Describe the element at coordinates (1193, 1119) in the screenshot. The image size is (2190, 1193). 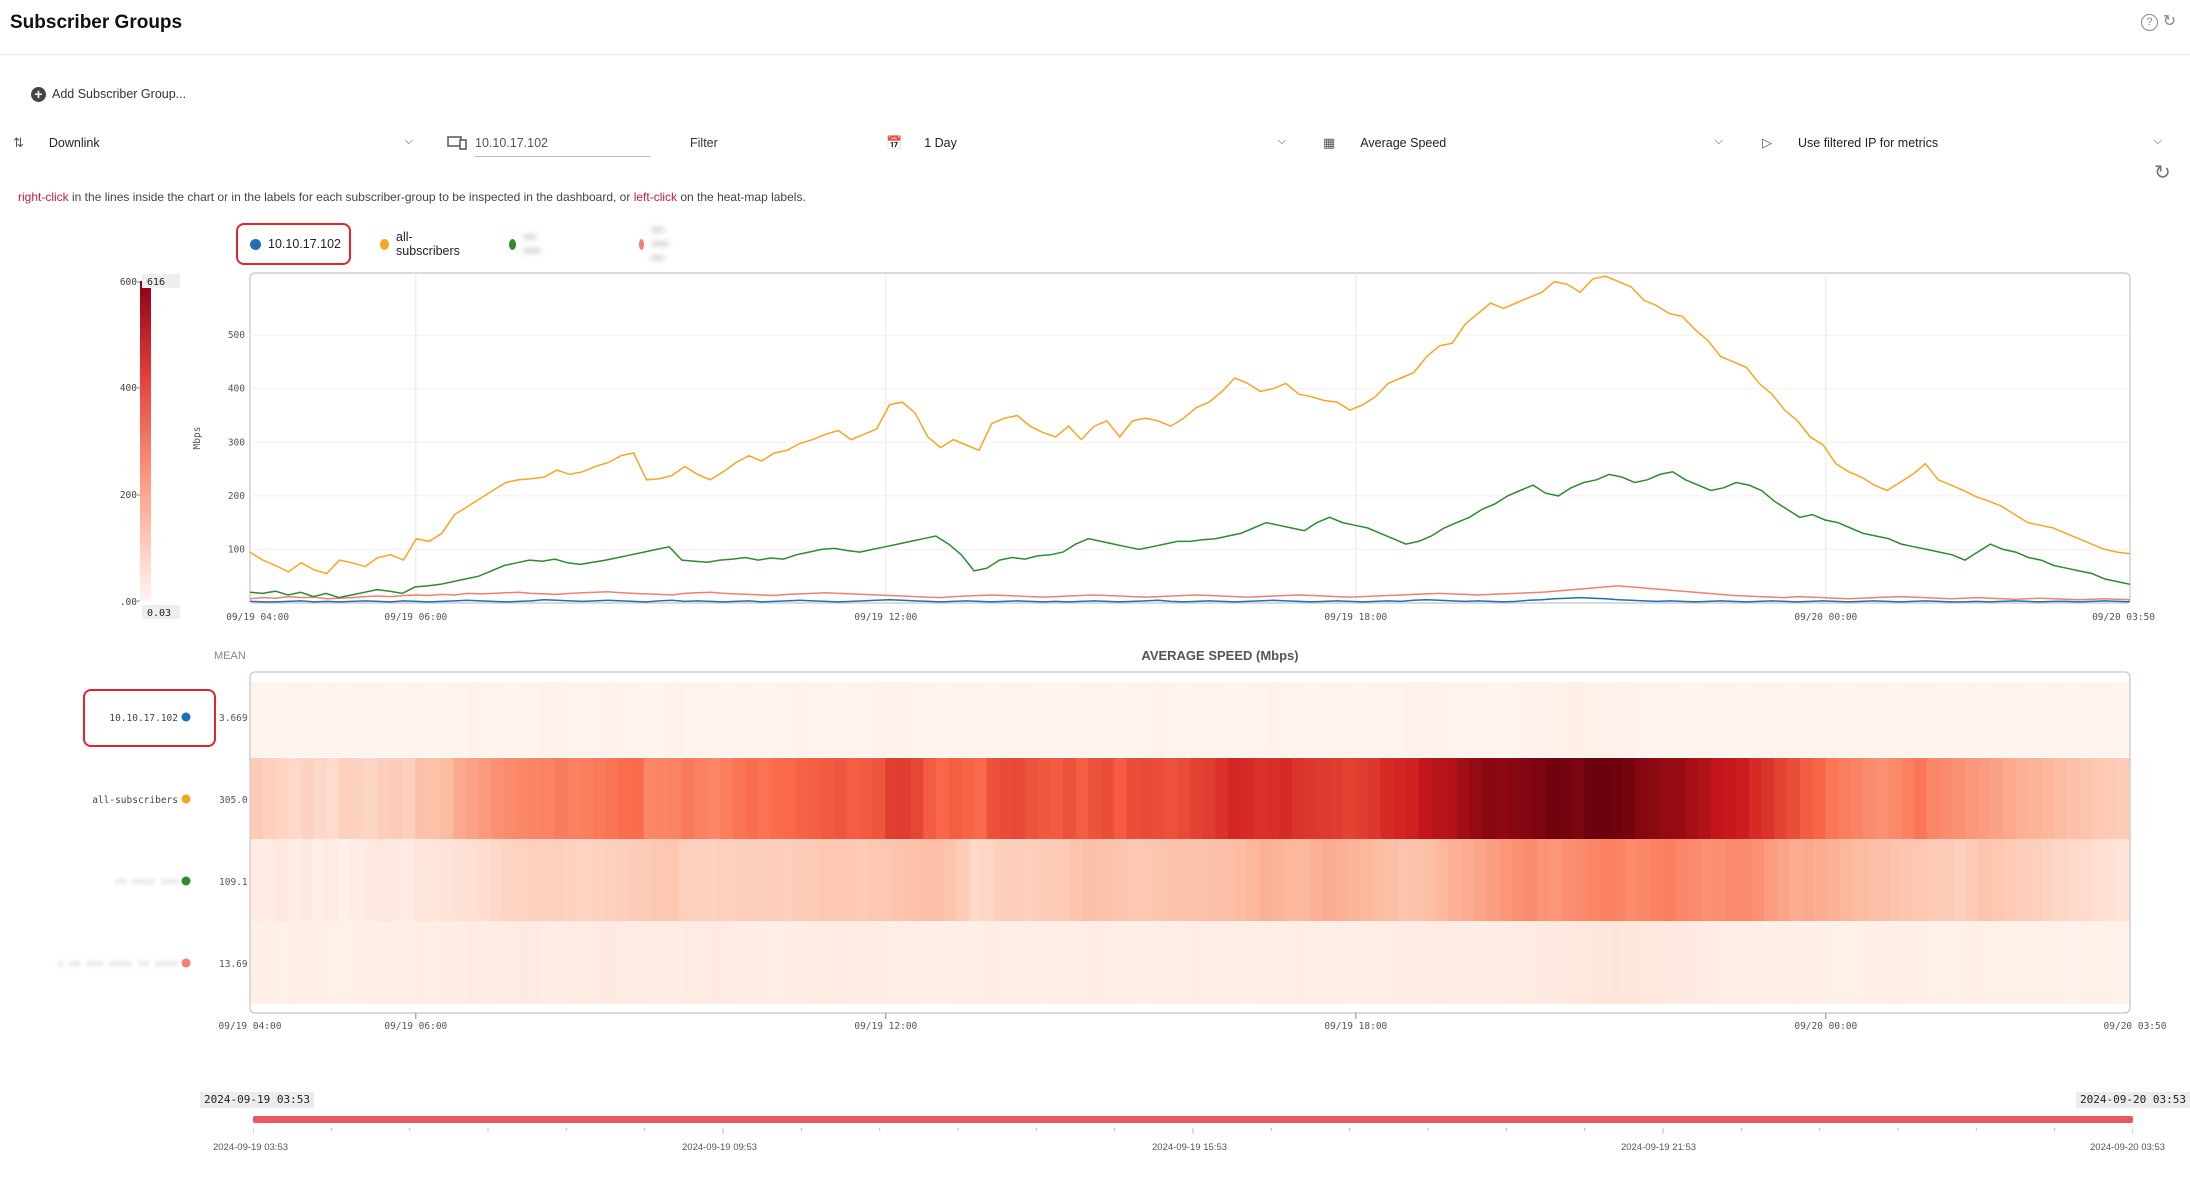
I see `timeline-range-bar` at that location.